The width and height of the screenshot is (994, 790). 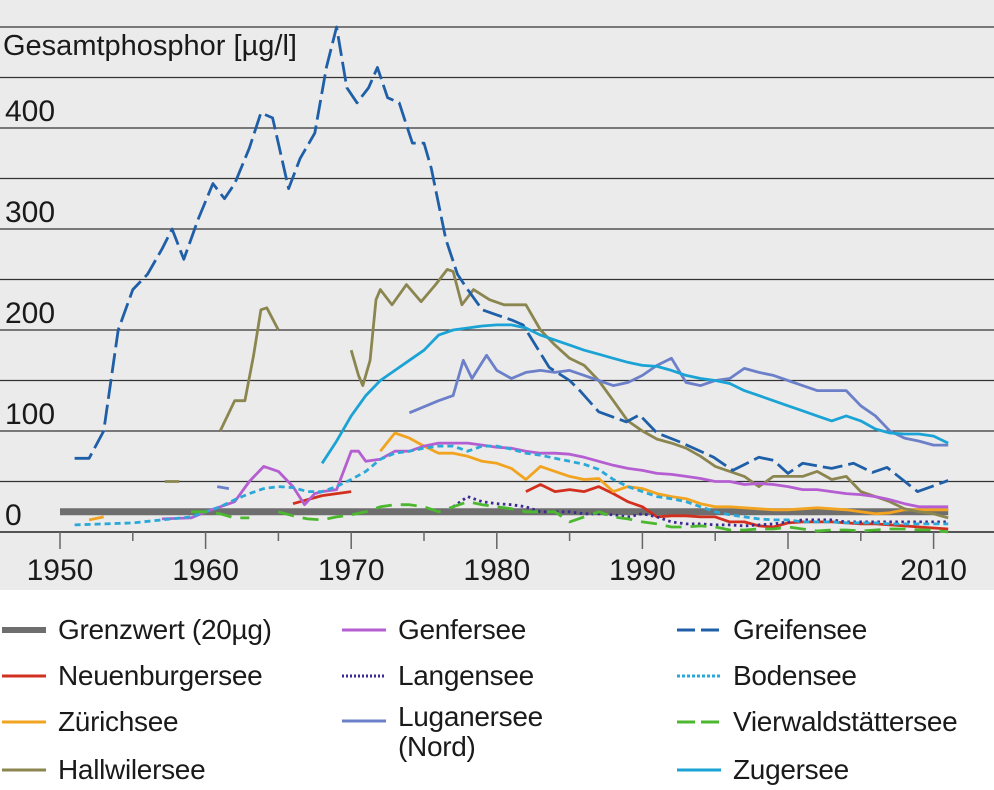 I want to click on legend-label: Luganersee (Nord), so click(x=470, y=731).